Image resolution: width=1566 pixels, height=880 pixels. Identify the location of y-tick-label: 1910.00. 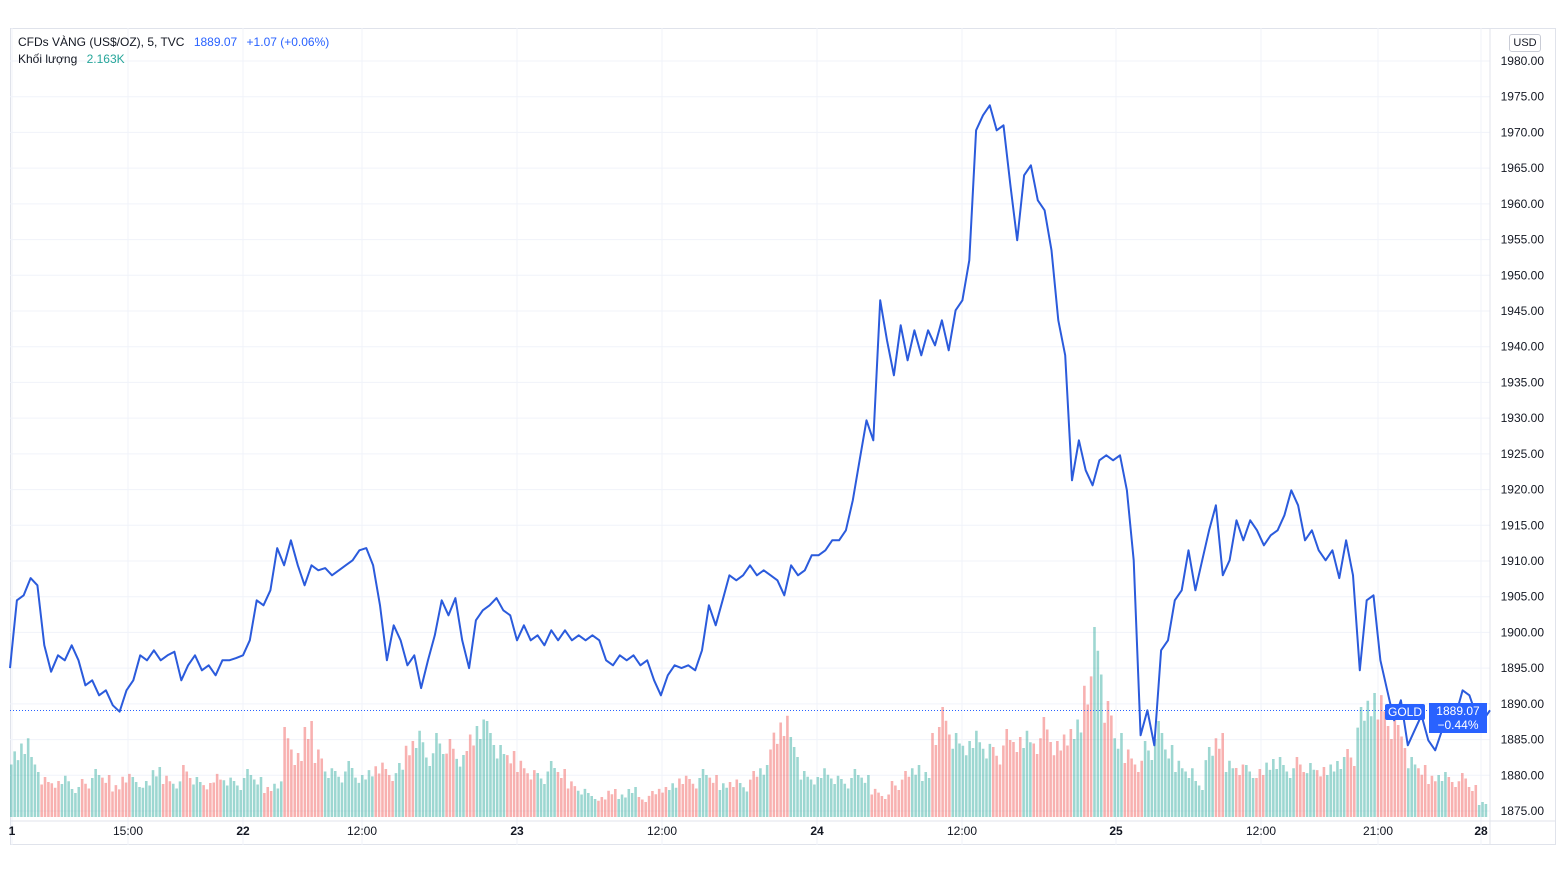
(1523, 561).